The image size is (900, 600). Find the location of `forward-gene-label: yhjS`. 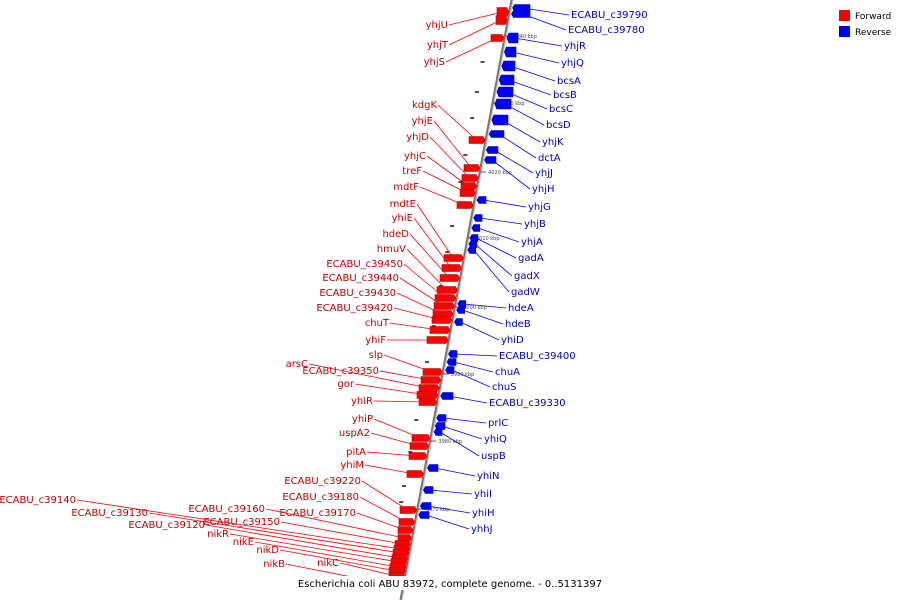

forward-gene-label: yhjS is located at coordinates (434, 62).